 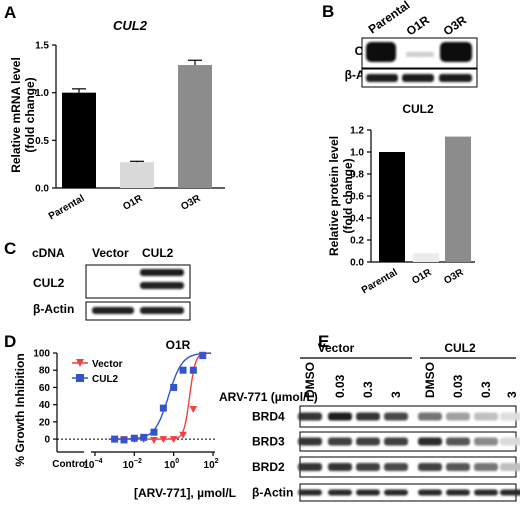 I want to click on blot-e-lane-3: 3, so click(x=396, y=394).